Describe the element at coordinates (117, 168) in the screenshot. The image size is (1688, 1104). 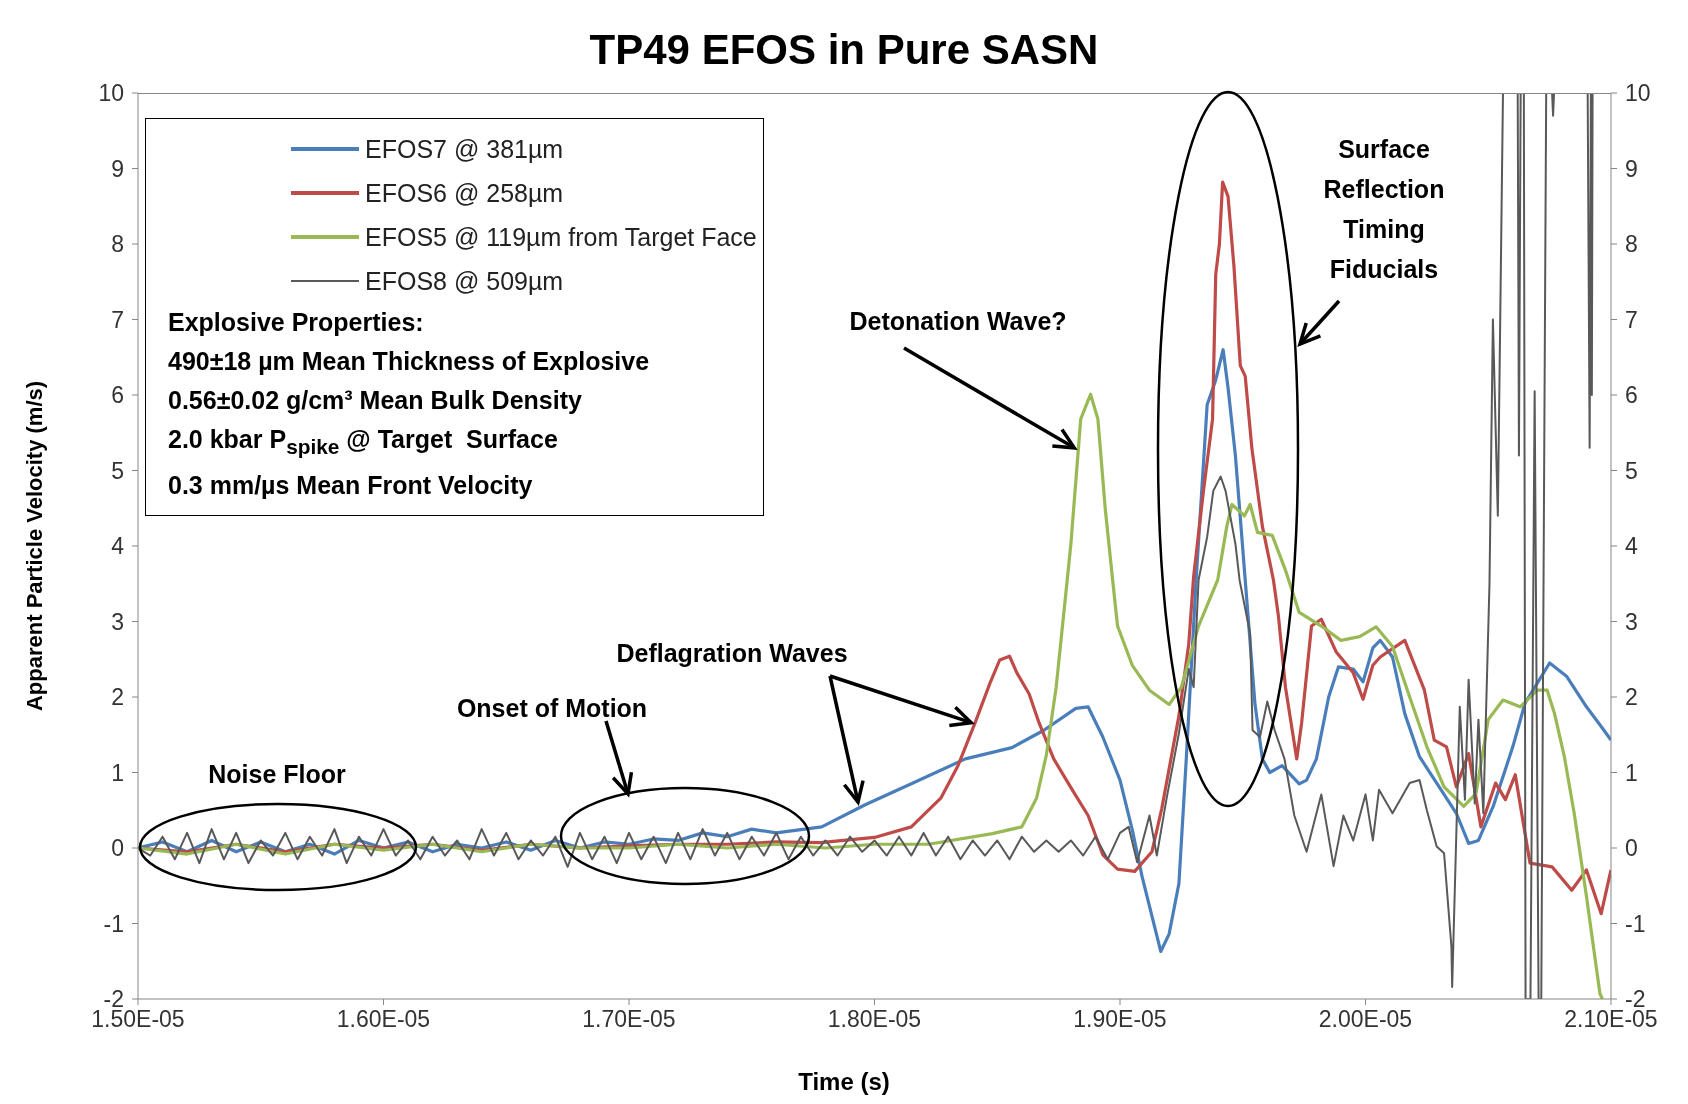
I see `y-tick-label: 9` at that location.